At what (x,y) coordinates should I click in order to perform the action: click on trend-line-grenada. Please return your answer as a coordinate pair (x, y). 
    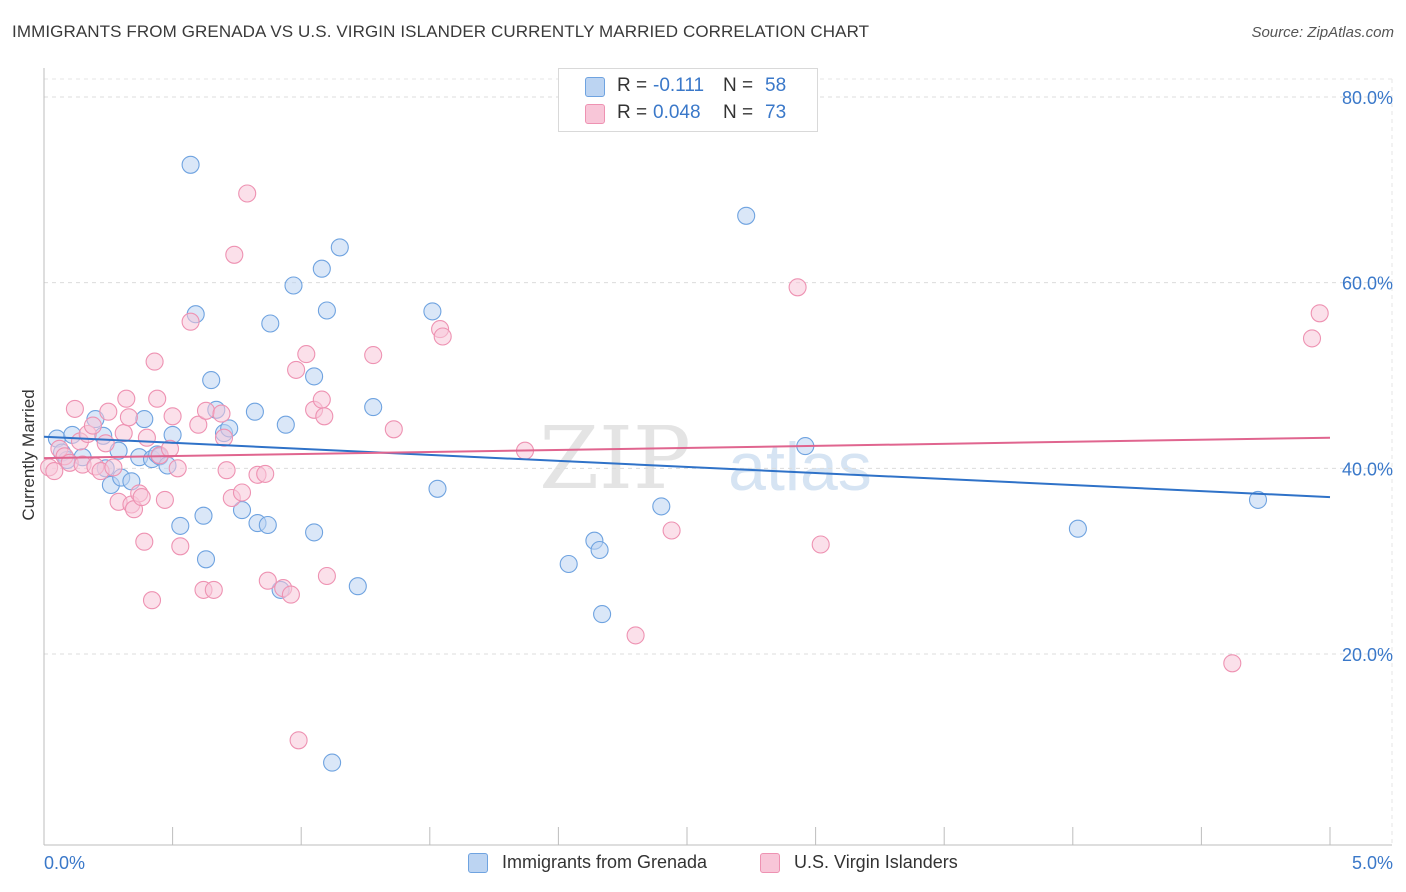
    Looking at the image, I should click on (687, 467).